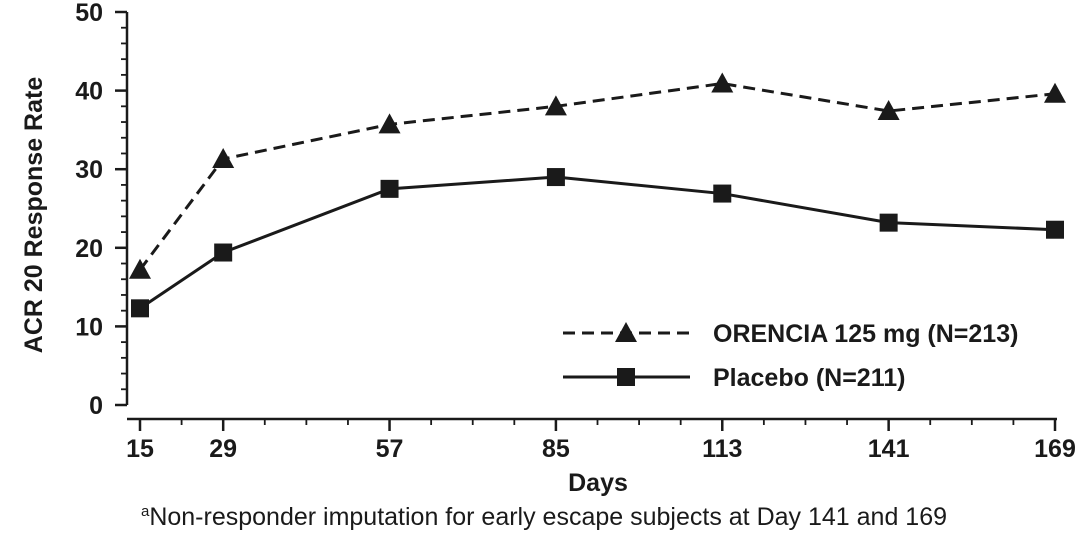  Describe the element at coordinates (89, 170) in the screenshot. I see `y-tick-label: 30` at that location.